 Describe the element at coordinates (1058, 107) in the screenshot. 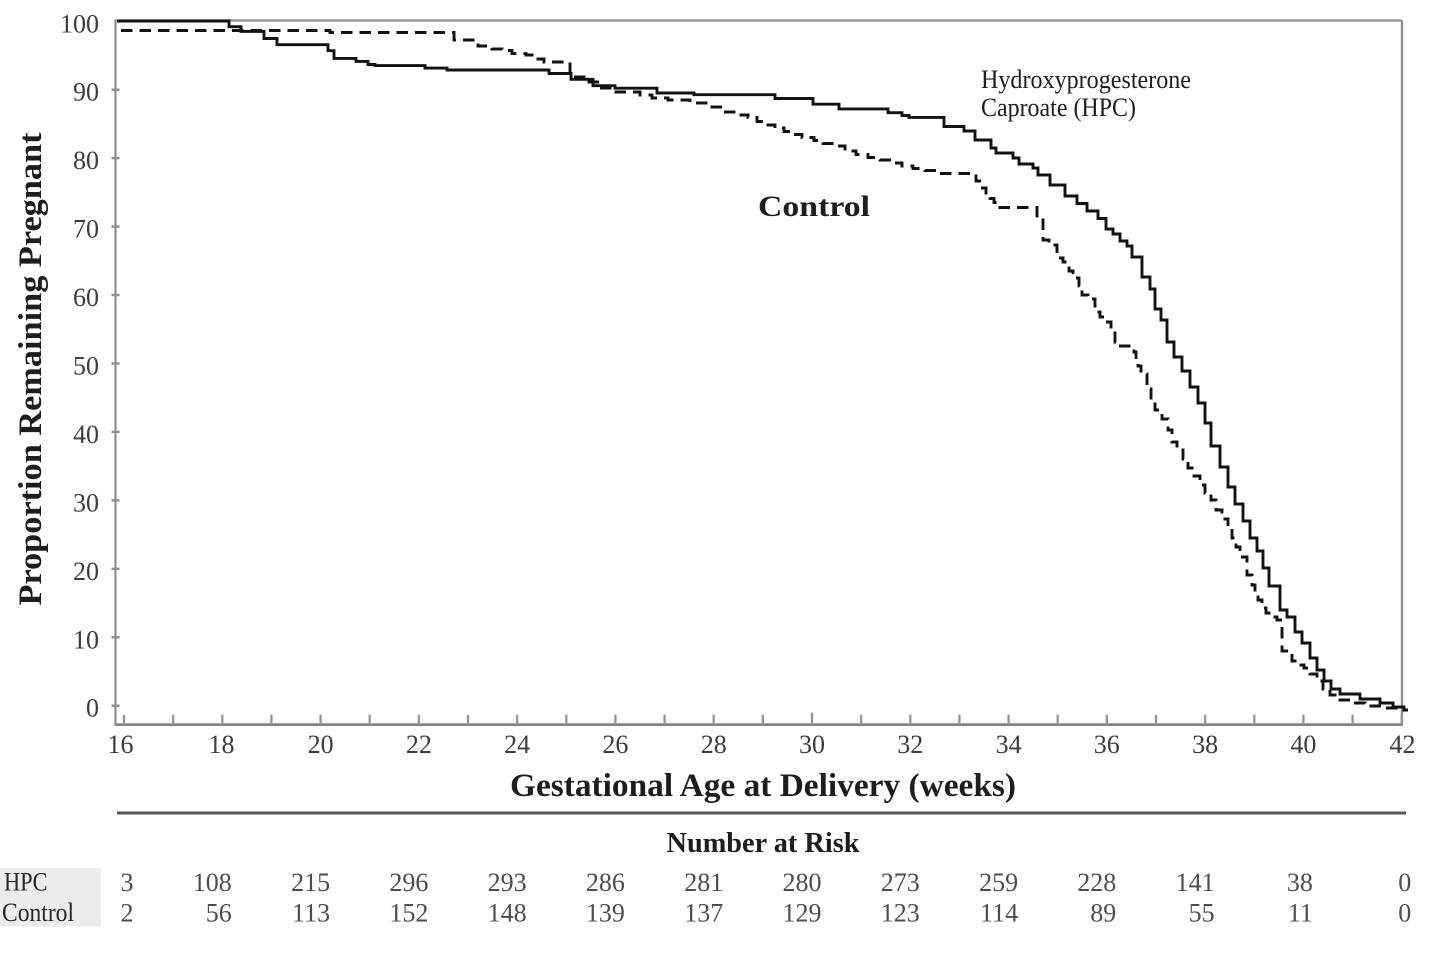

I see `svg-text: Caproate (HPC)` at that location.